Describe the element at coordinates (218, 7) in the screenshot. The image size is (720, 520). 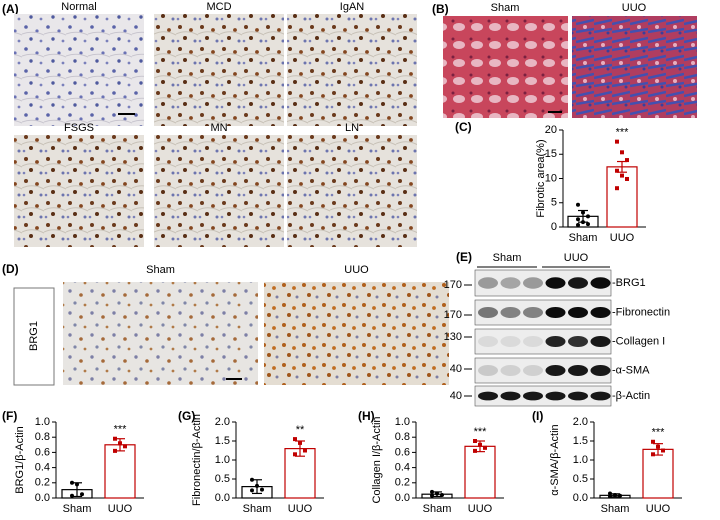
I see `image-label: MCD` at that location.